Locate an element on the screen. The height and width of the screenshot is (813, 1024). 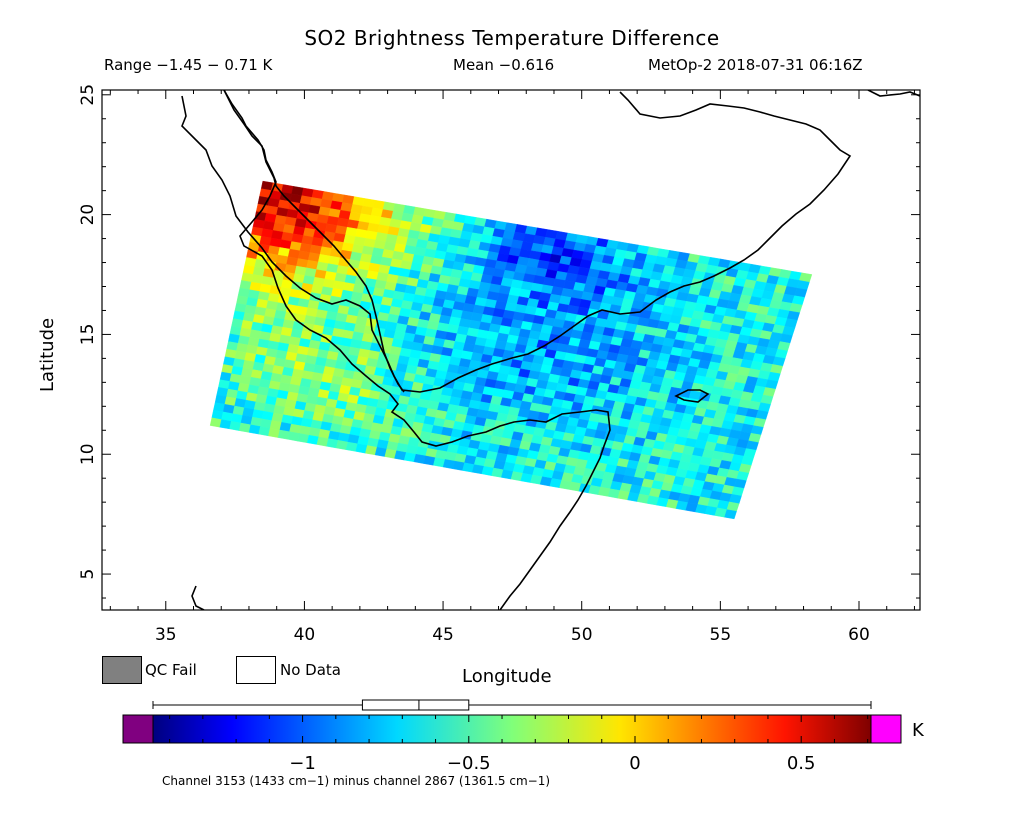
x-tick-label: 55 is located at coordinates (721, 635).